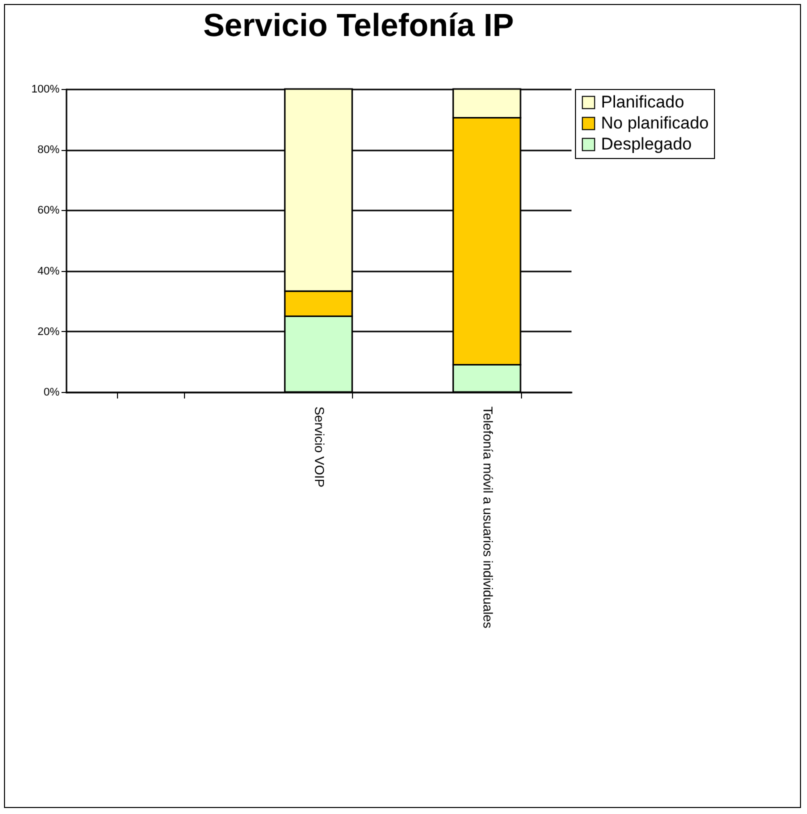 The height and width of the screenshot is (814, 807). I want to click on y-tick-label: 100%, so click(45, 90).